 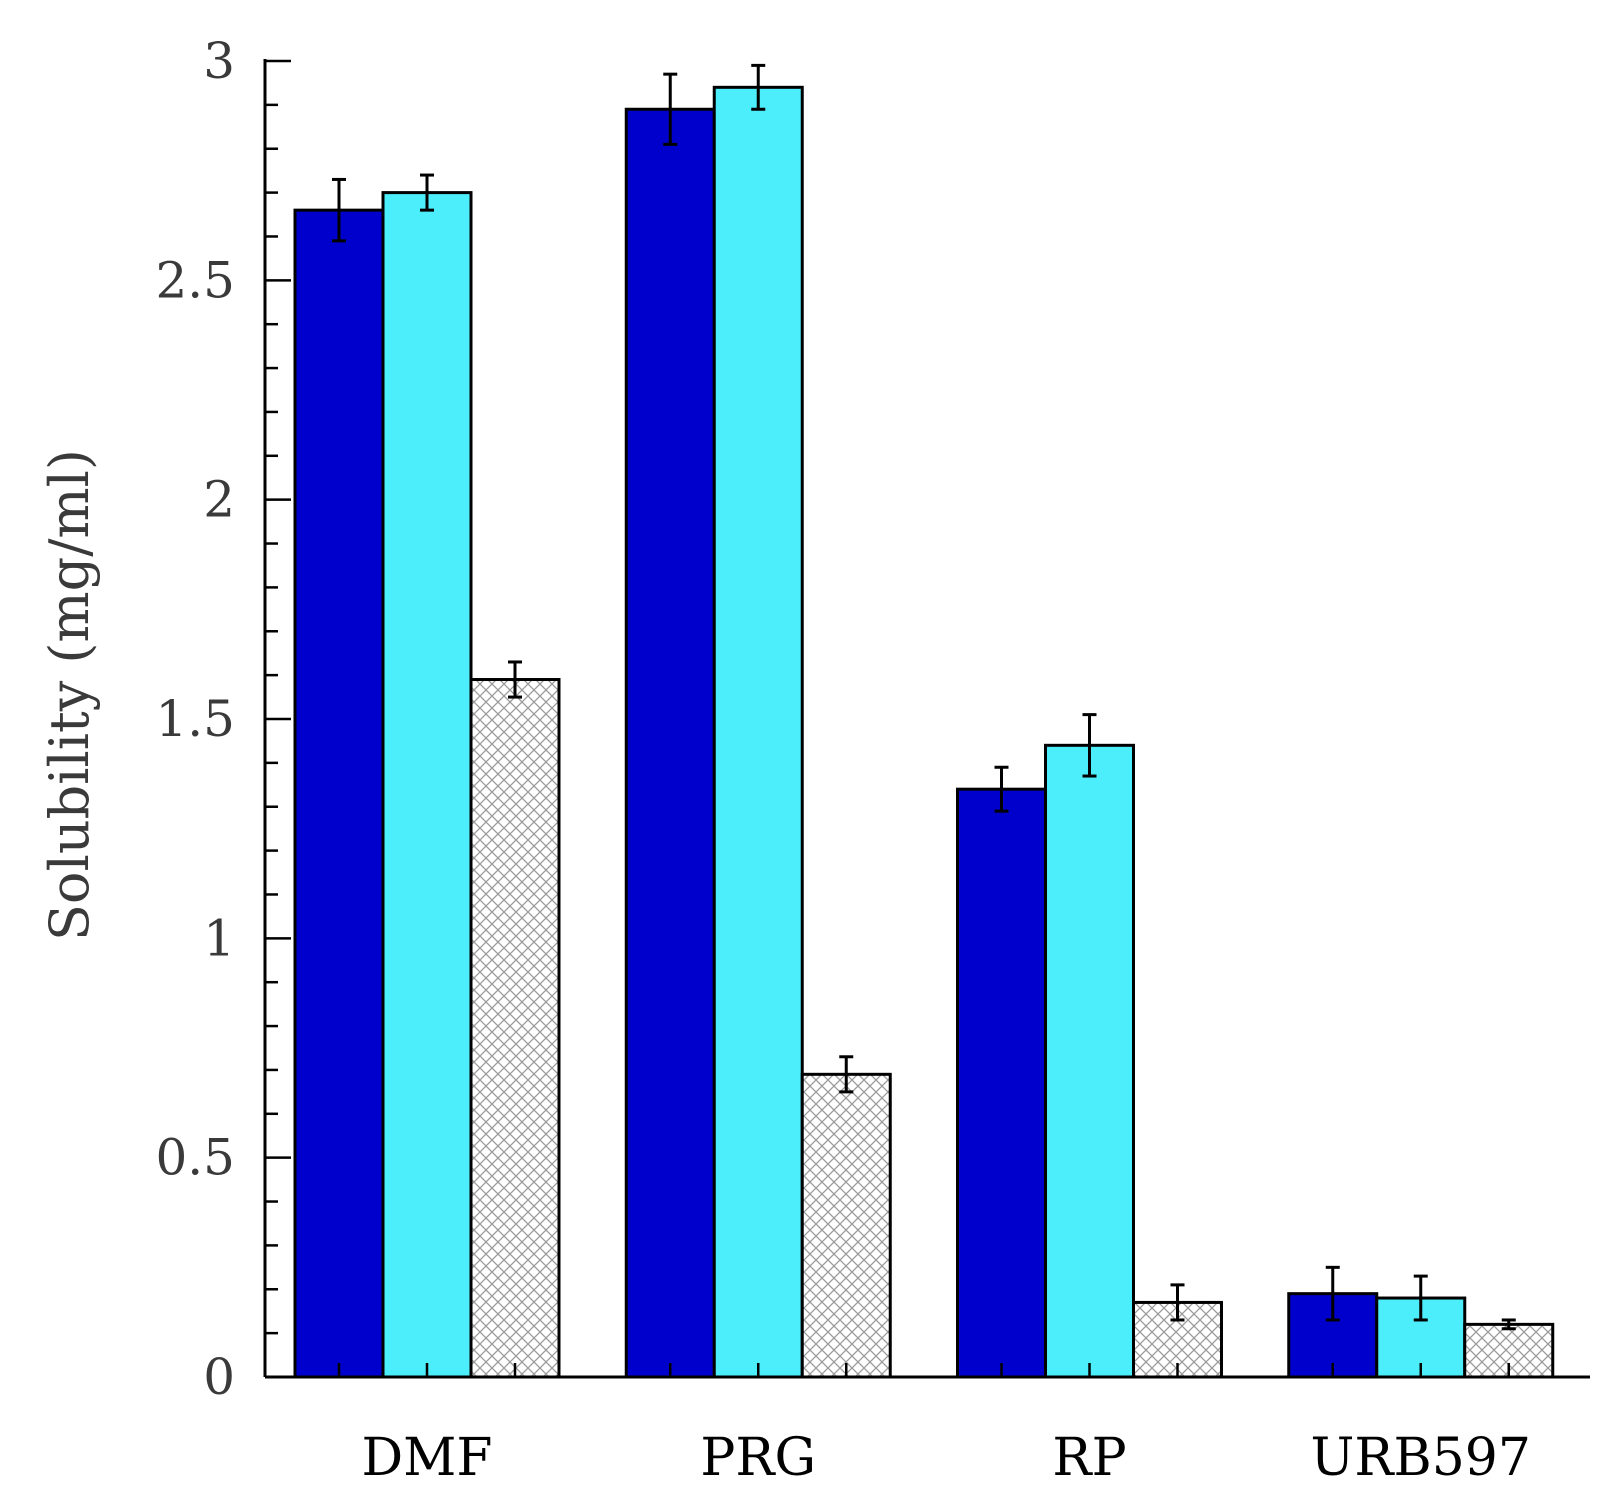 What do you see at coordinates (219, 938) in the screenshot?
I see `y-tick-label: 1` at bounding box center [219, 938].